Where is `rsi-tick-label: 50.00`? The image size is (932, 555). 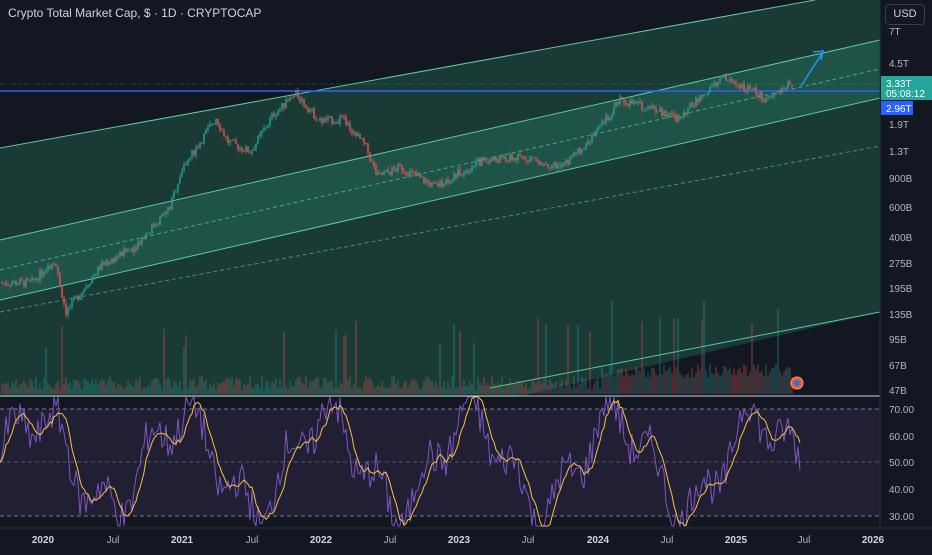
rsi-tick-label: 50.00 is located at coordinates (901, 463).